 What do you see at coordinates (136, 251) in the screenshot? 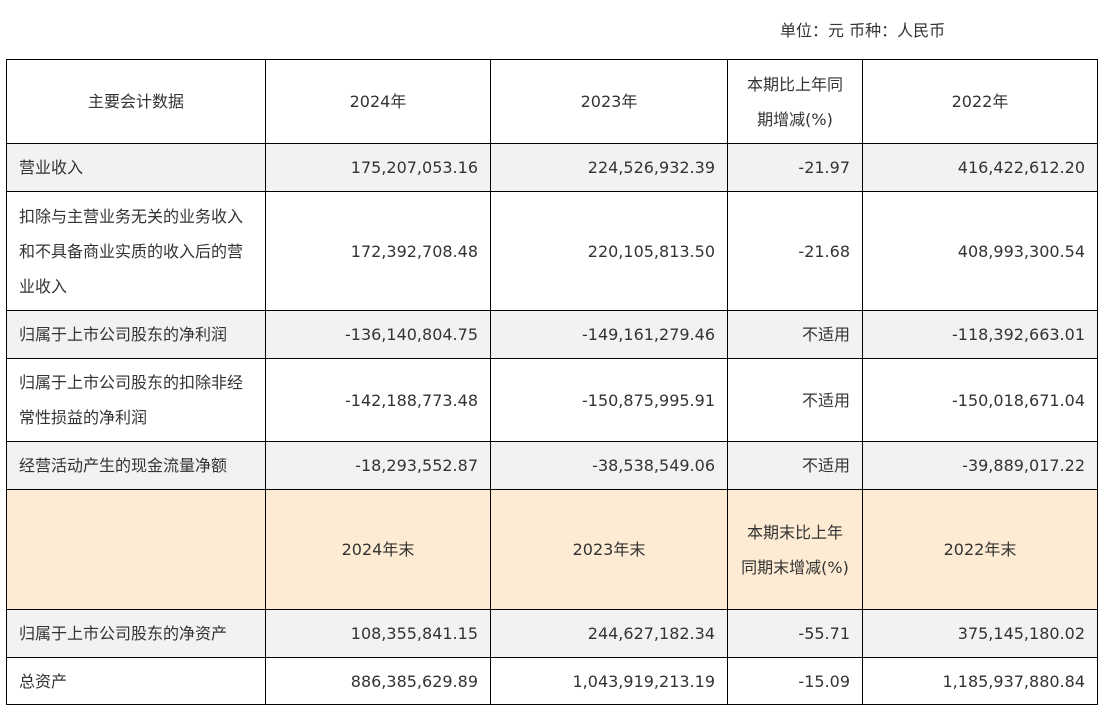
I see `row-label: 扣除与主营业务无关的业务收入和不具备商业实质的收入后的营业收入` at bounding box center [136, 251].